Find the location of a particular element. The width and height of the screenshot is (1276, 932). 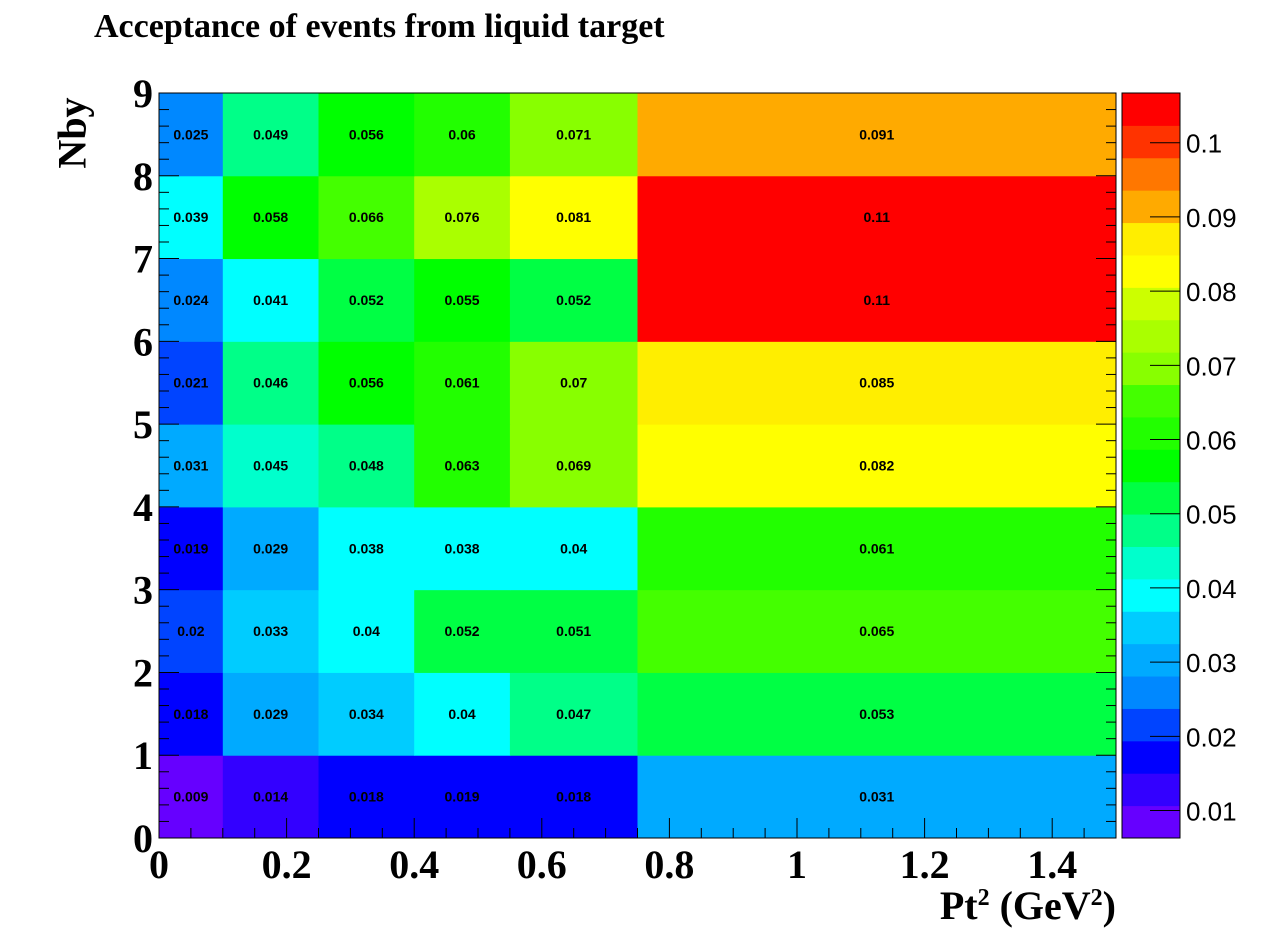

y-tick-label: 5 is located at coordinates (143, 424).